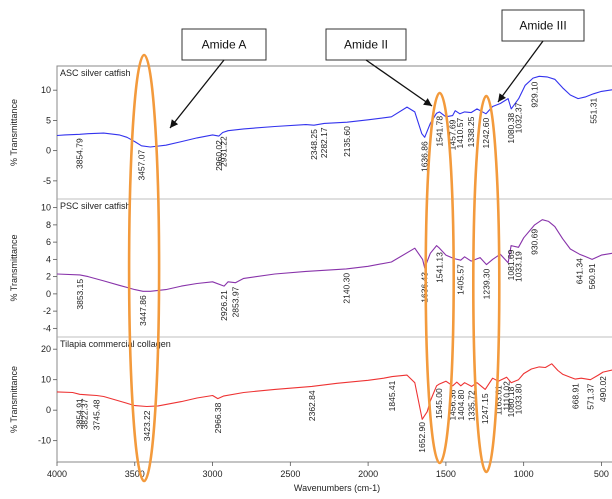  What do you see at coordinates (95, 206) in the screenshot?
I see `panel-title: PSC silver catfish` at bounding box center [95, 206].